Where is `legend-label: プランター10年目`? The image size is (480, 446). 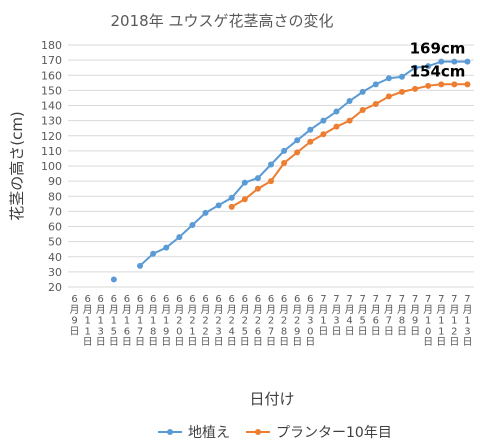 legend-label: プランター10年目 is located at coordinates (334, 433).